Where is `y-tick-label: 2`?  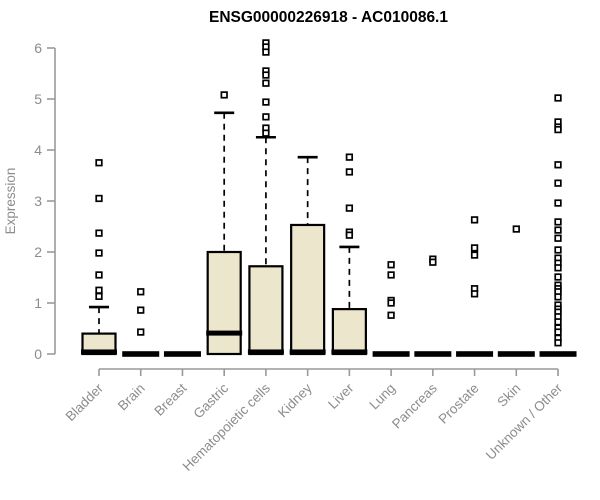 y-tick-label: 2 is located at coordinates (38, 252).